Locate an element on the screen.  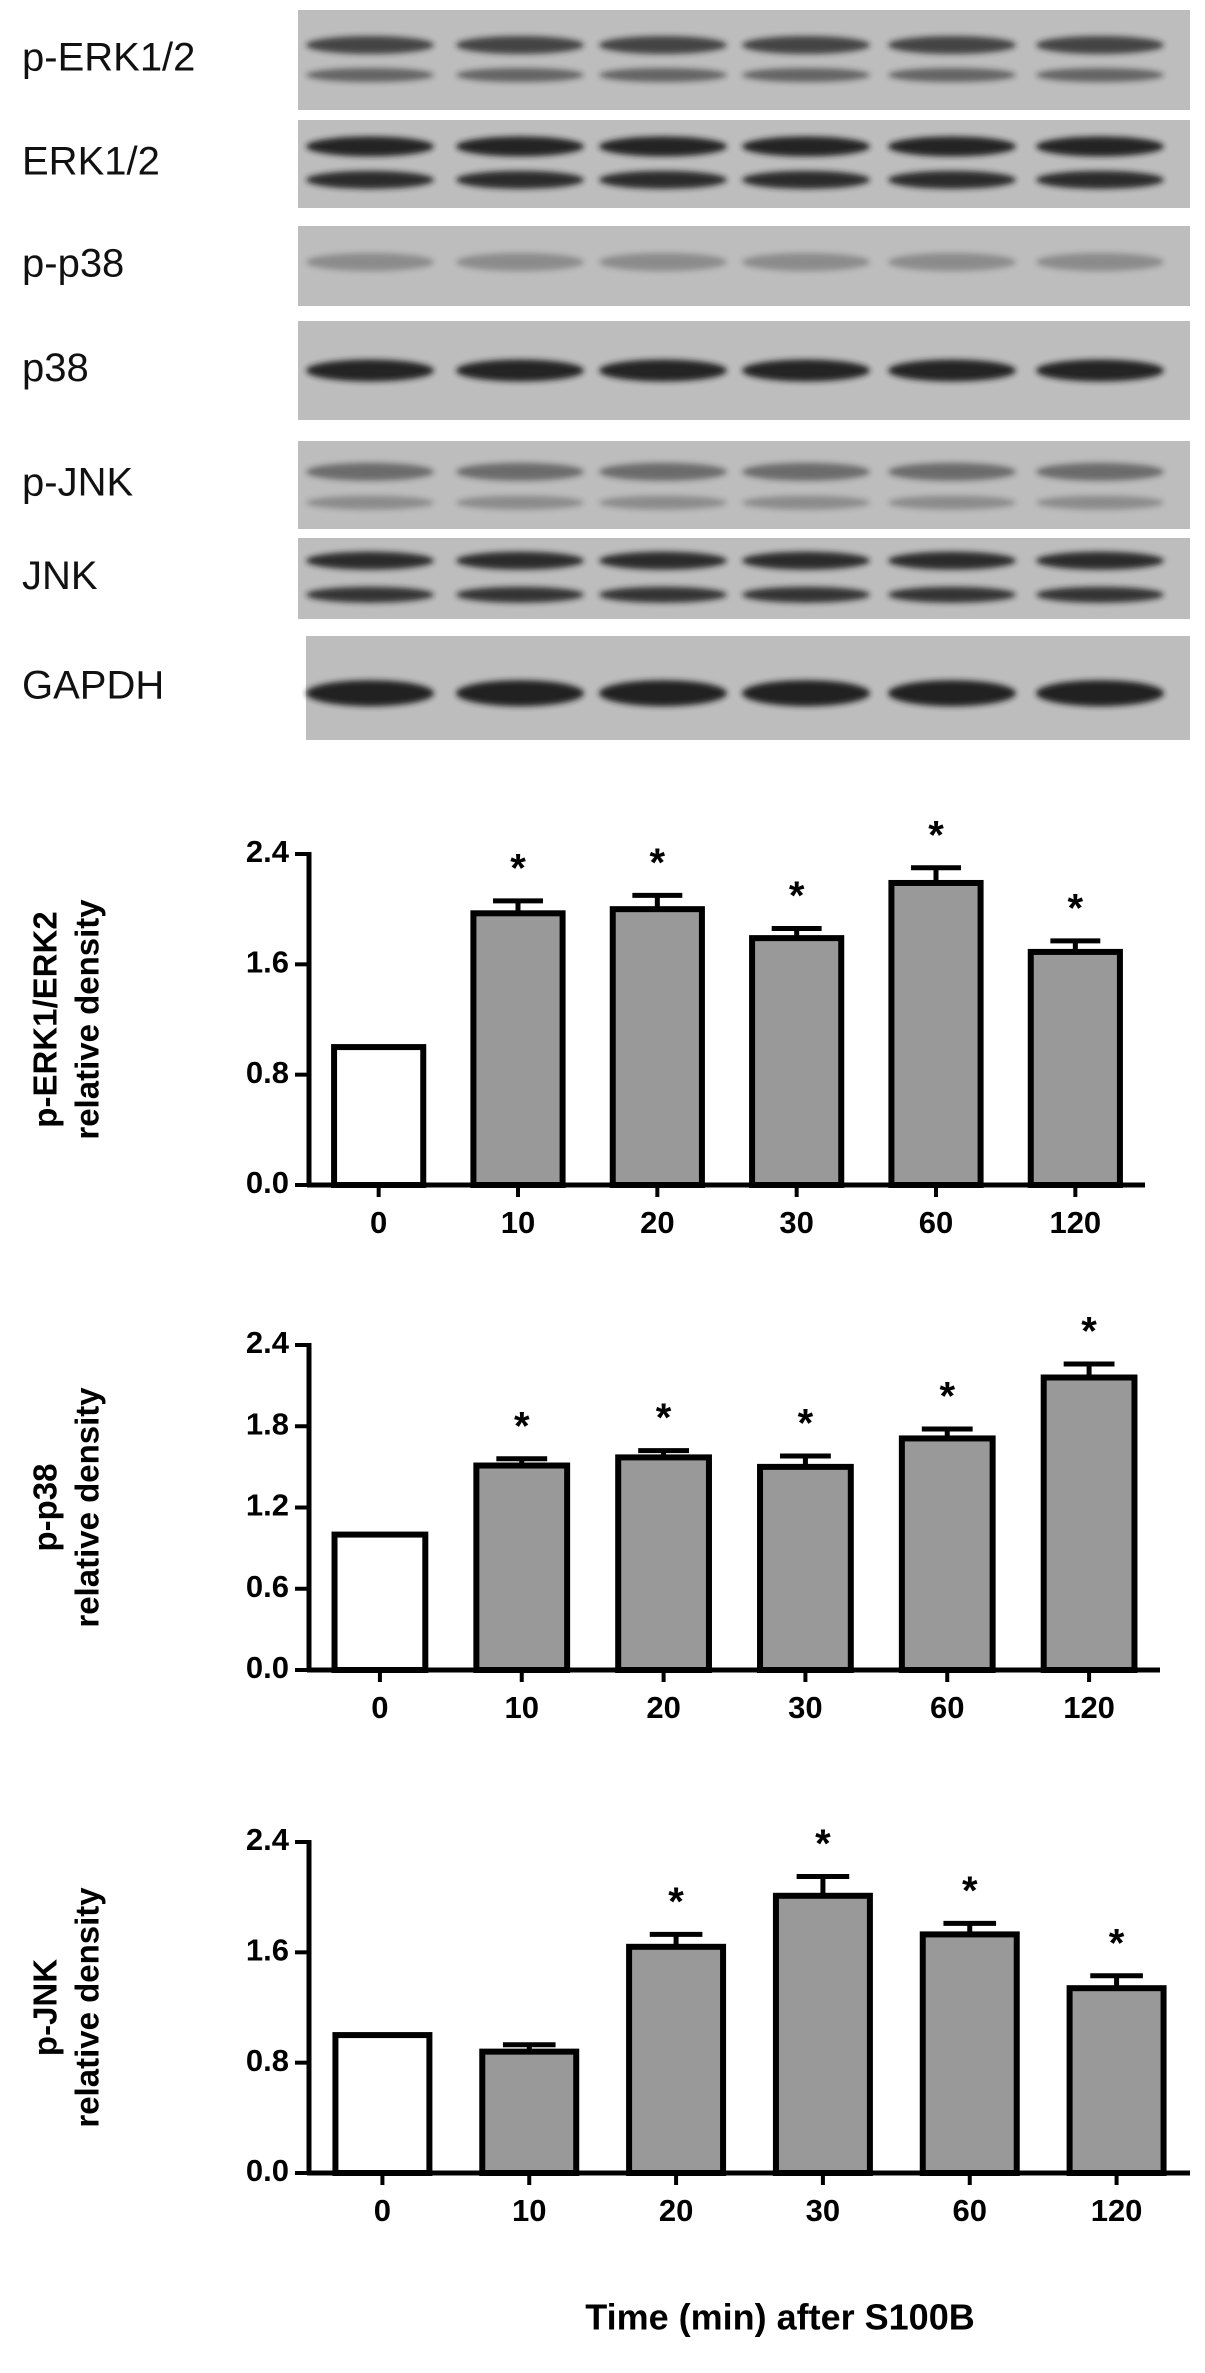
y-tick-label: 0.0 is located at coordinates (267, 1182).